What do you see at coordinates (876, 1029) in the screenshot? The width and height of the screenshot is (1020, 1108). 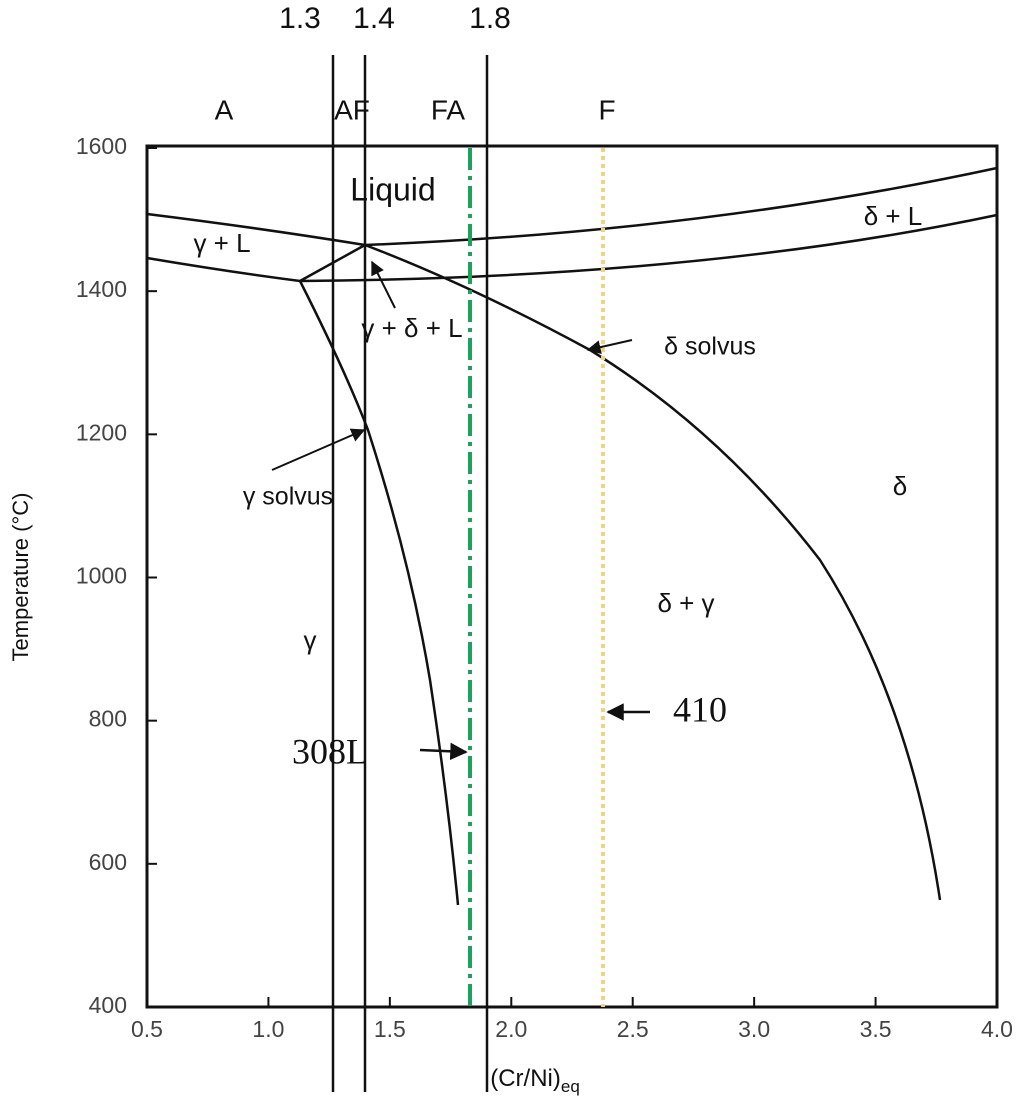 I see `x-tick-label: 3.5` at bounding box center [876, 1029].